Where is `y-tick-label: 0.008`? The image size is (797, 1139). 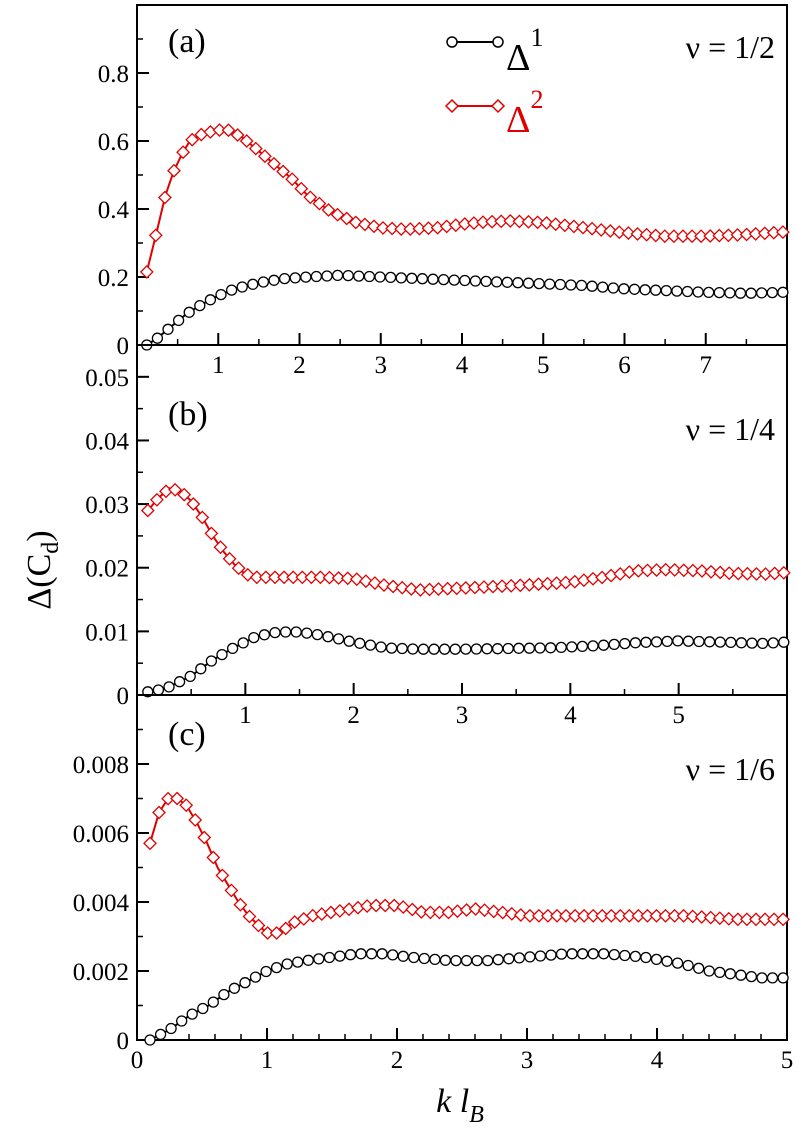
y-tick-label: 0.008 is located at coordinates (101, 765).